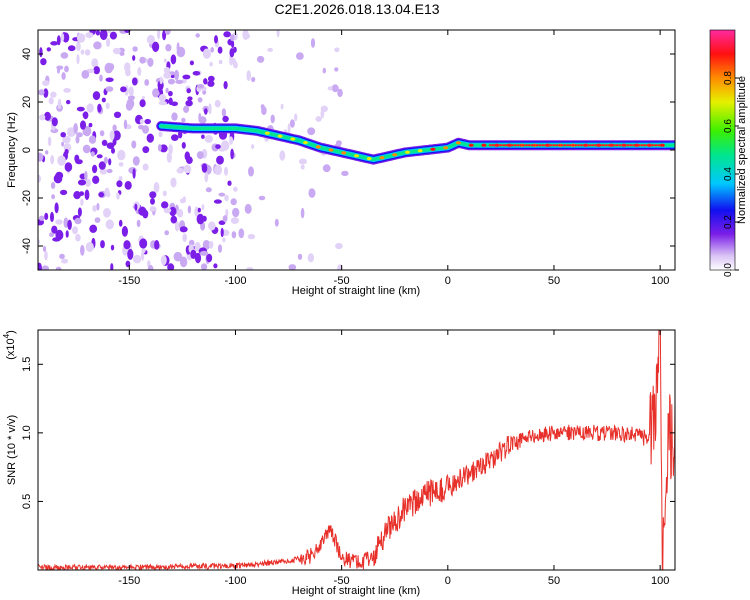 The width and height of the screenshot is (750, 600). I want to click on spectrogram-y-tick-label: 0, so click(27, 150).